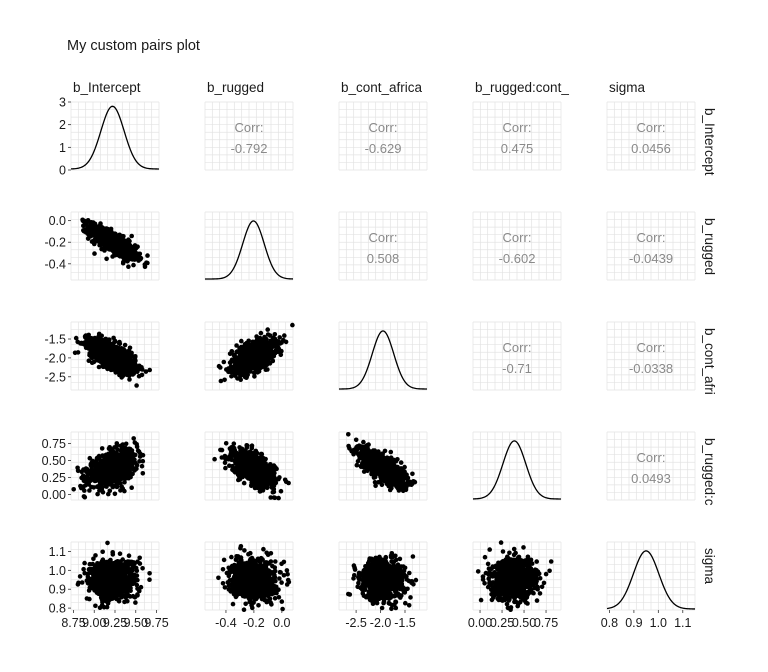 This screenshot has width=768, height=672. I want to click on panel-b_rugged-vs-sigma: Corr: -0.0439, so click(651, 246).